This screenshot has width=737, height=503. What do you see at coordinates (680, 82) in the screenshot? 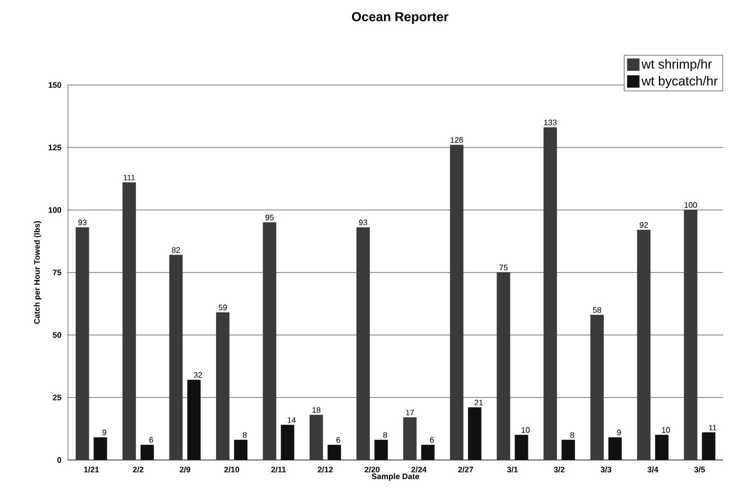
I see `legend-label: wt bycatch/hr` at bounding box center [680, 82].